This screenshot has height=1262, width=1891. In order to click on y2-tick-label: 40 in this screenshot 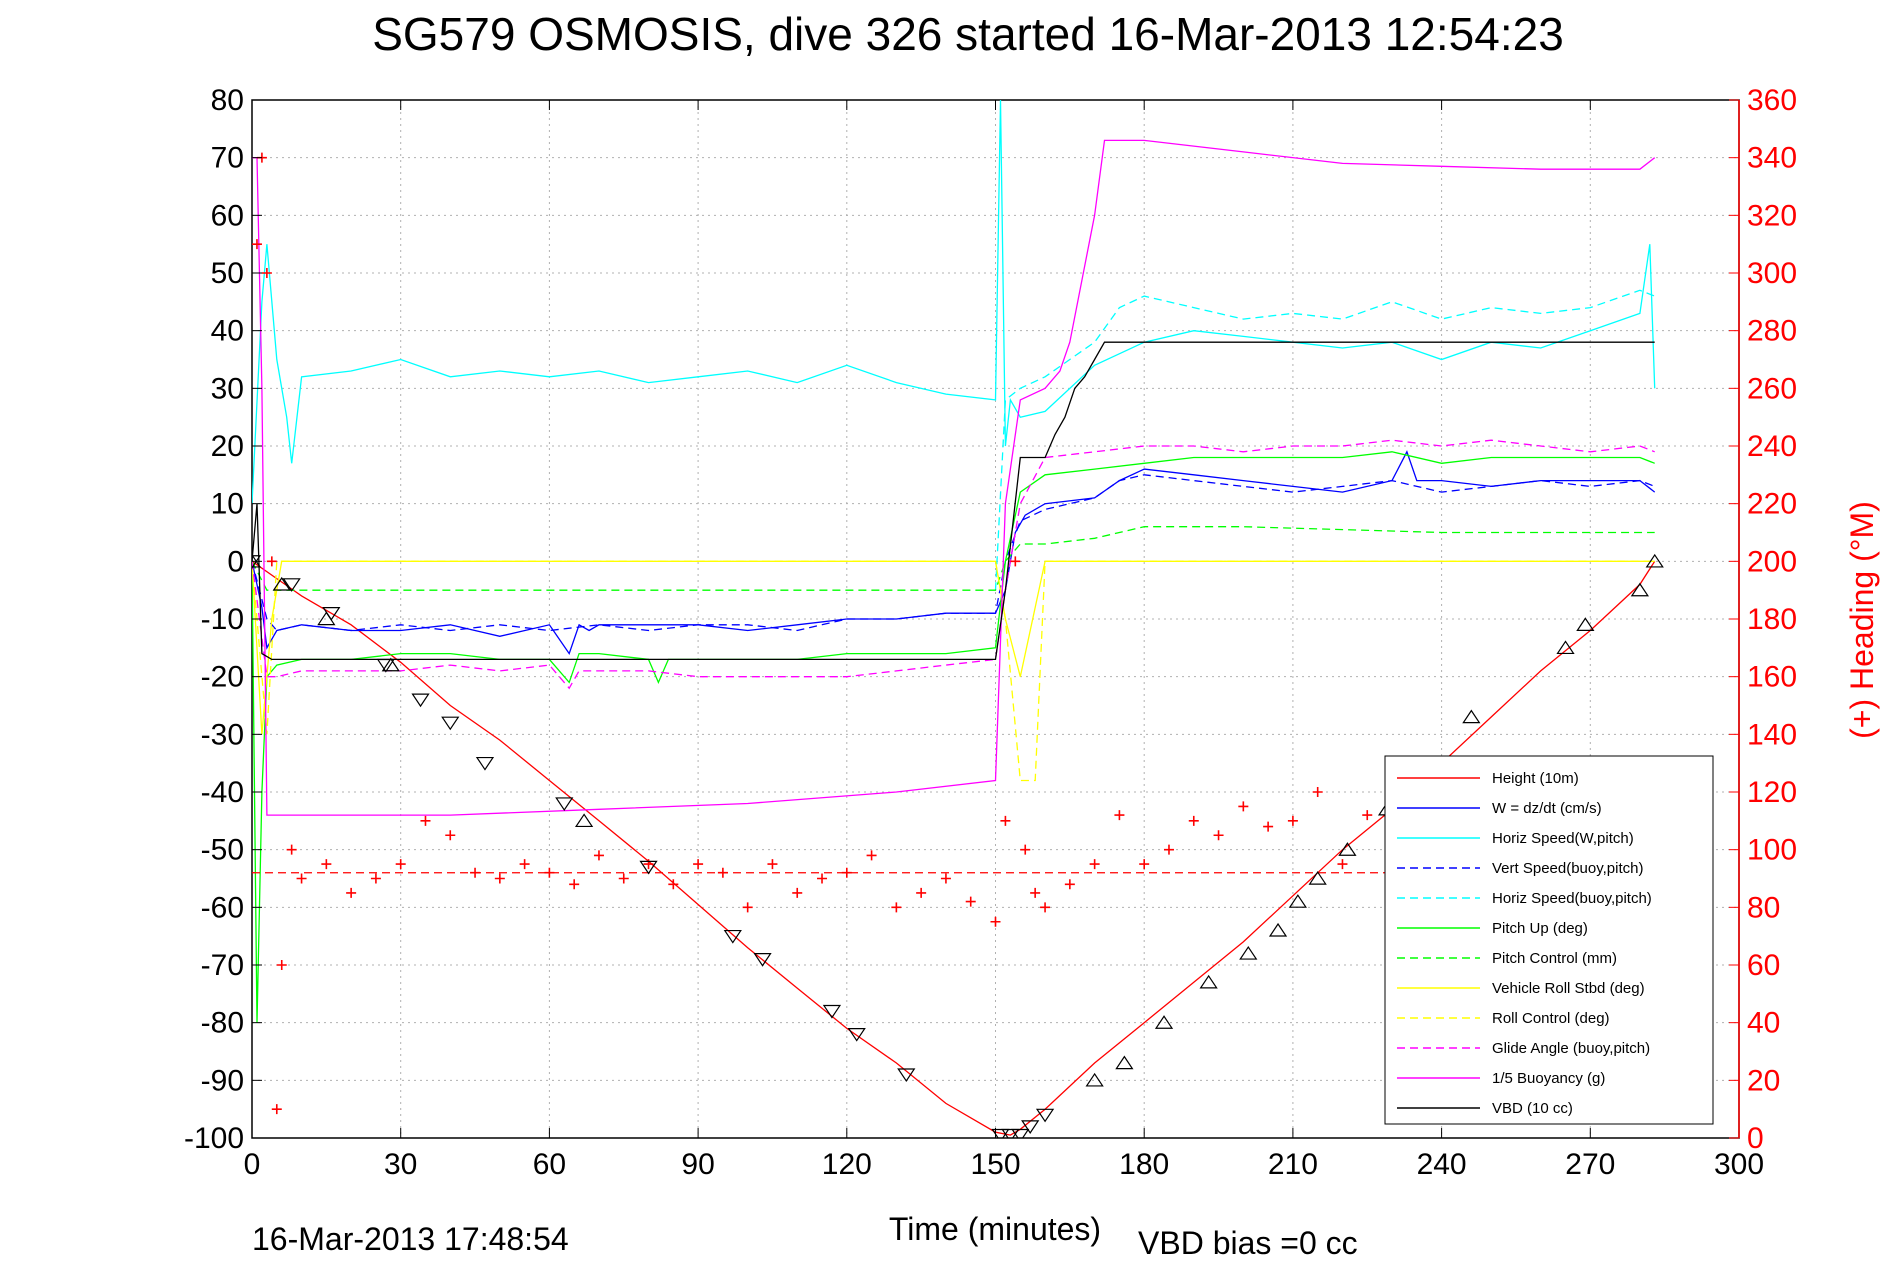, I will do `click(1763, 1023)`.